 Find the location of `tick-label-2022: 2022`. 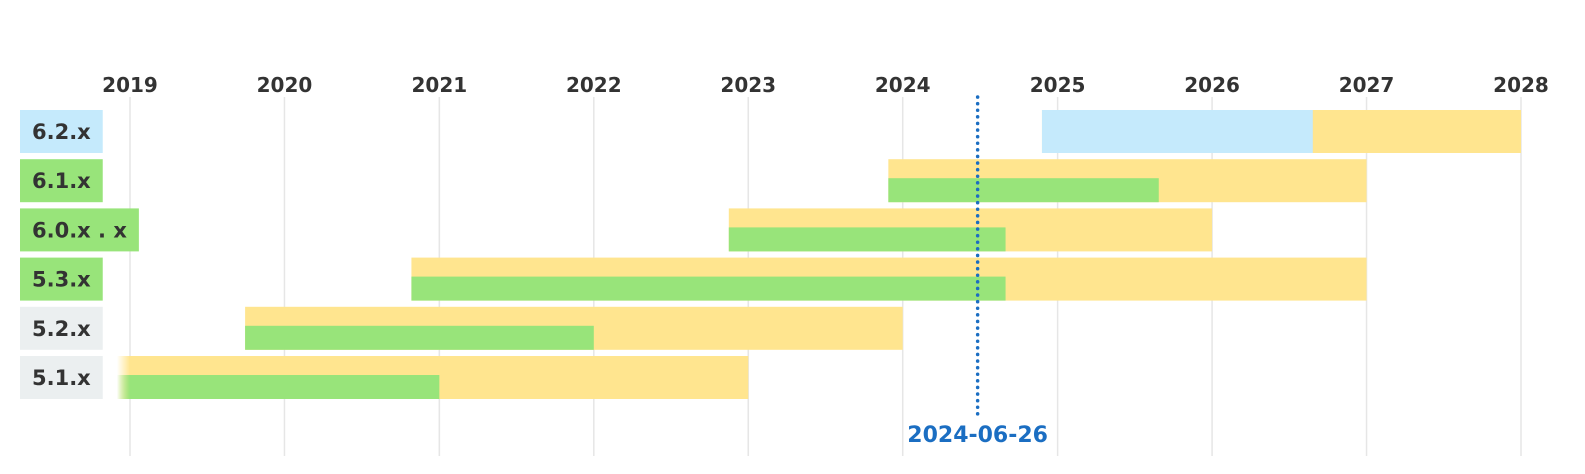

tick-label-2022: 2022 is located at coordinates (594, 85).